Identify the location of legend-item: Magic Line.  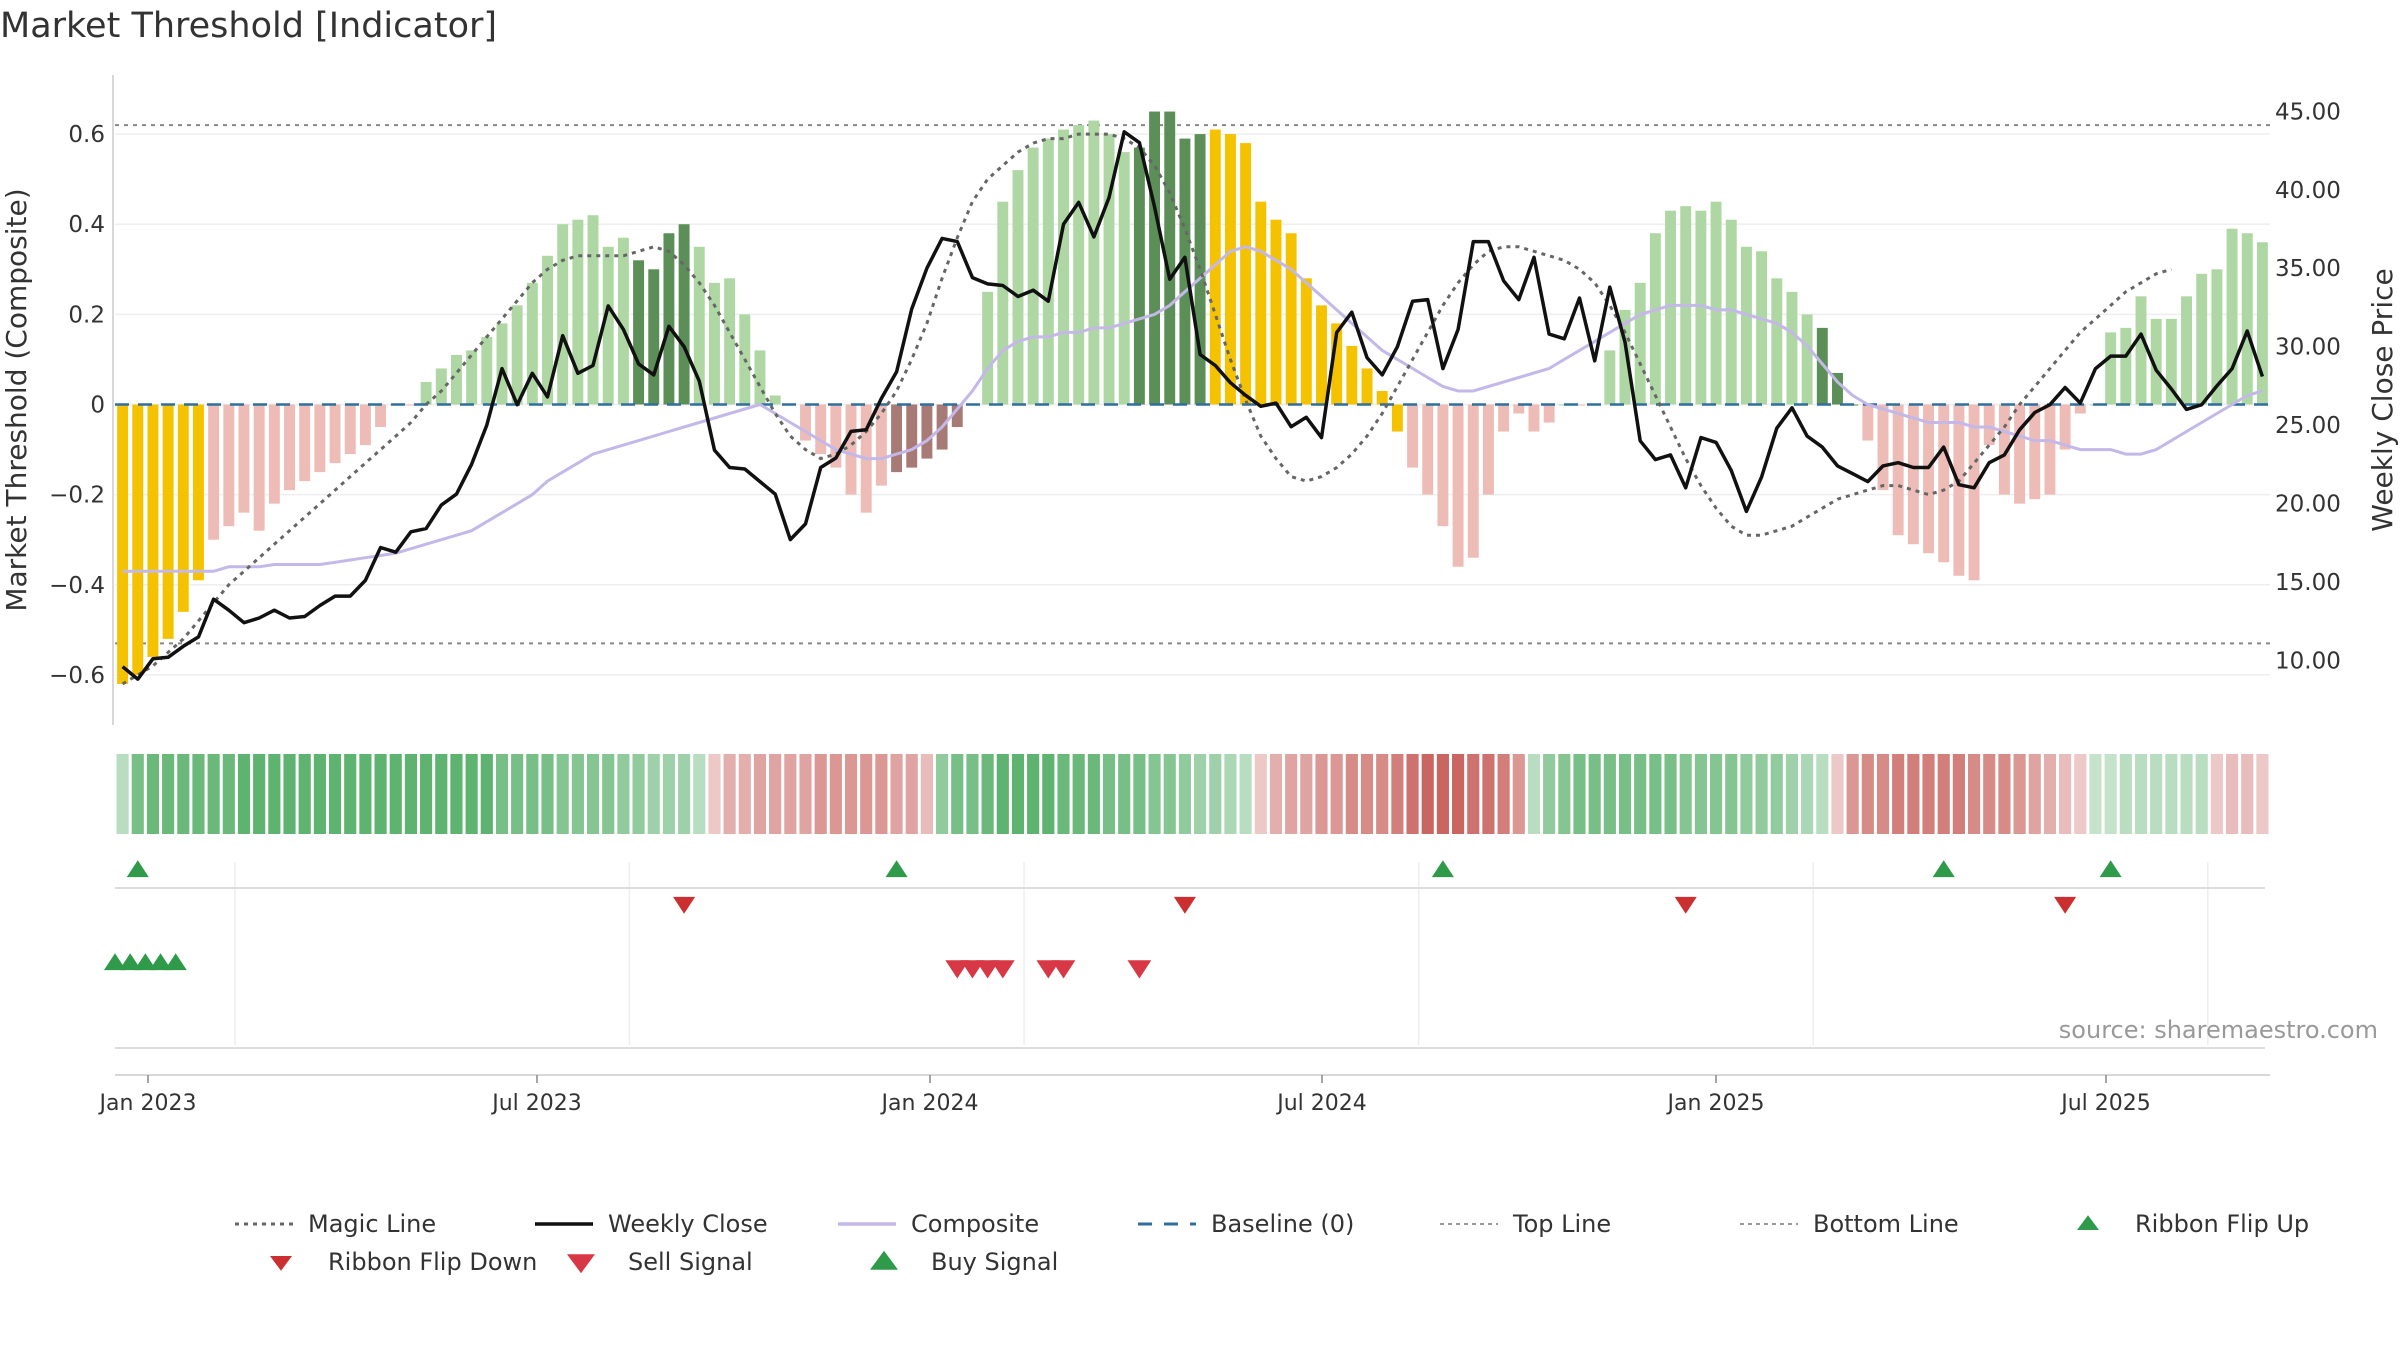
(335, 1224).